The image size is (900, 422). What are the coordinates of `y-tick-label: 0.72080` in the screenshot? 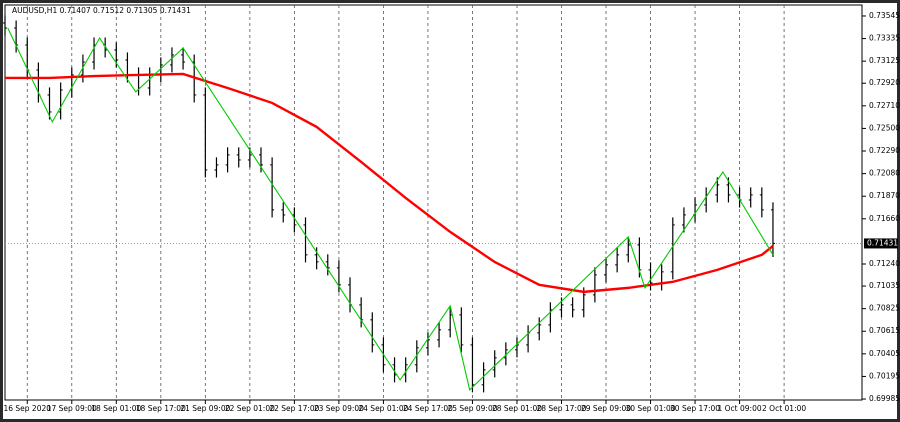 It's located at (884, 173).